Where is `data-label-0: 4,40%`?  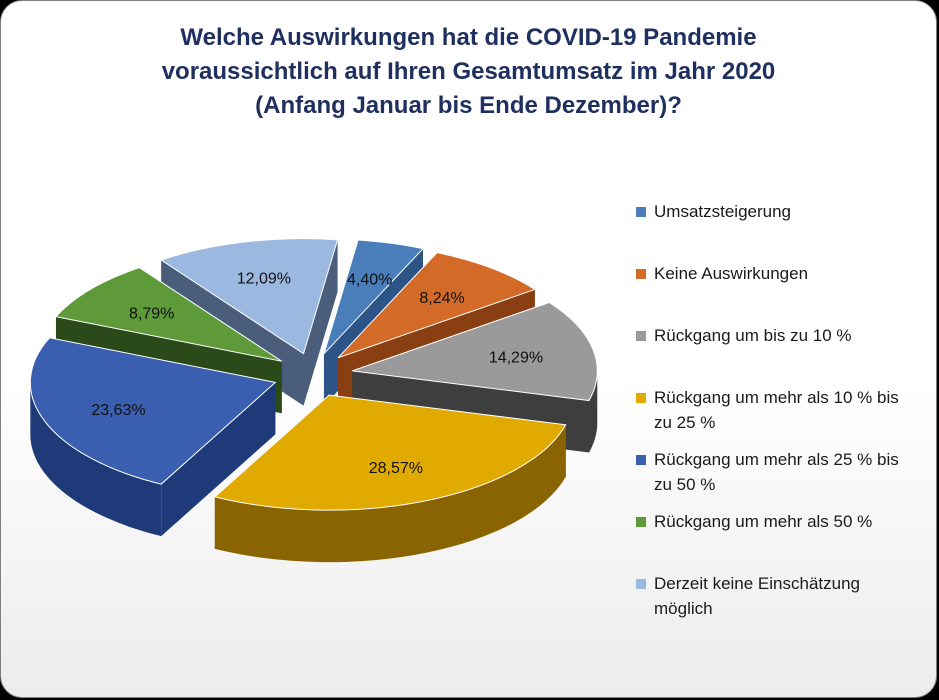
data-label-0: 4,40% is located at coordinates (369, 280).